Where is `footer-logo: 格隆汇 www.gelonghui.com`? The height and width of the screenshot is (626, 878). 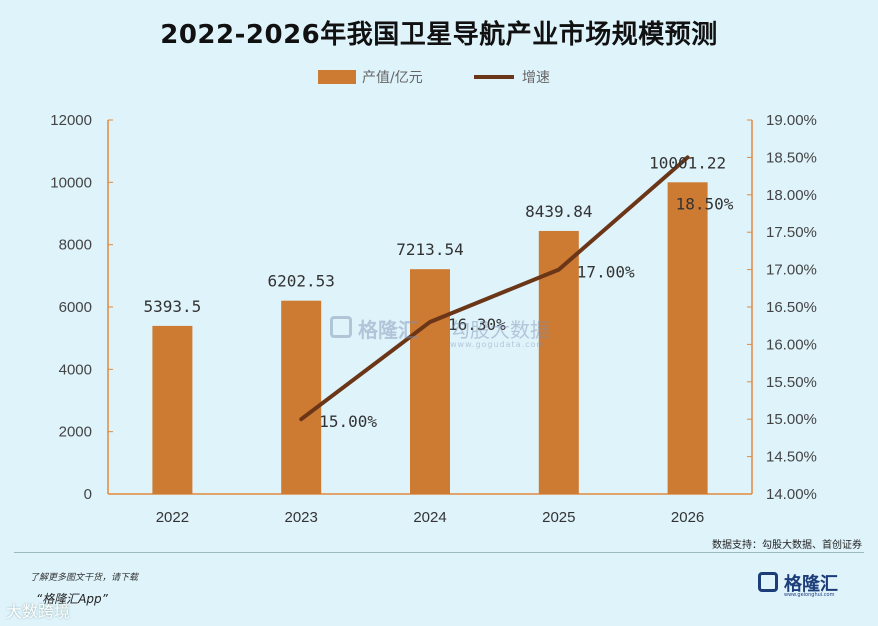 footer-logo: 格隆汇 www.gelonghui.com is located at coordinates (803, 585).